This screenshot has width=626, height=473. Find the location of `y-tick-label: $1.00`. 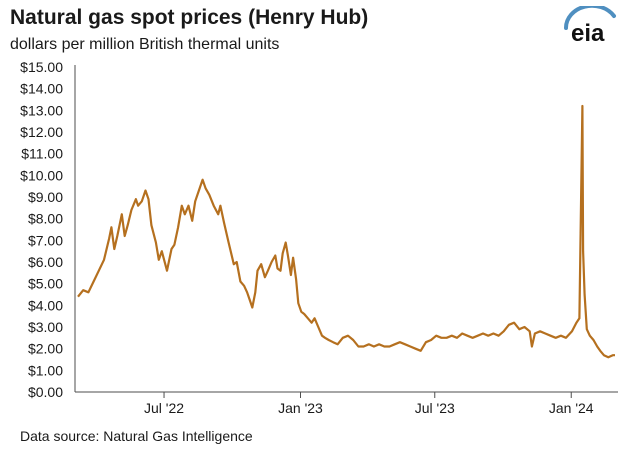

y-tick-label: $1.00 is located at coordinates (45, 370).